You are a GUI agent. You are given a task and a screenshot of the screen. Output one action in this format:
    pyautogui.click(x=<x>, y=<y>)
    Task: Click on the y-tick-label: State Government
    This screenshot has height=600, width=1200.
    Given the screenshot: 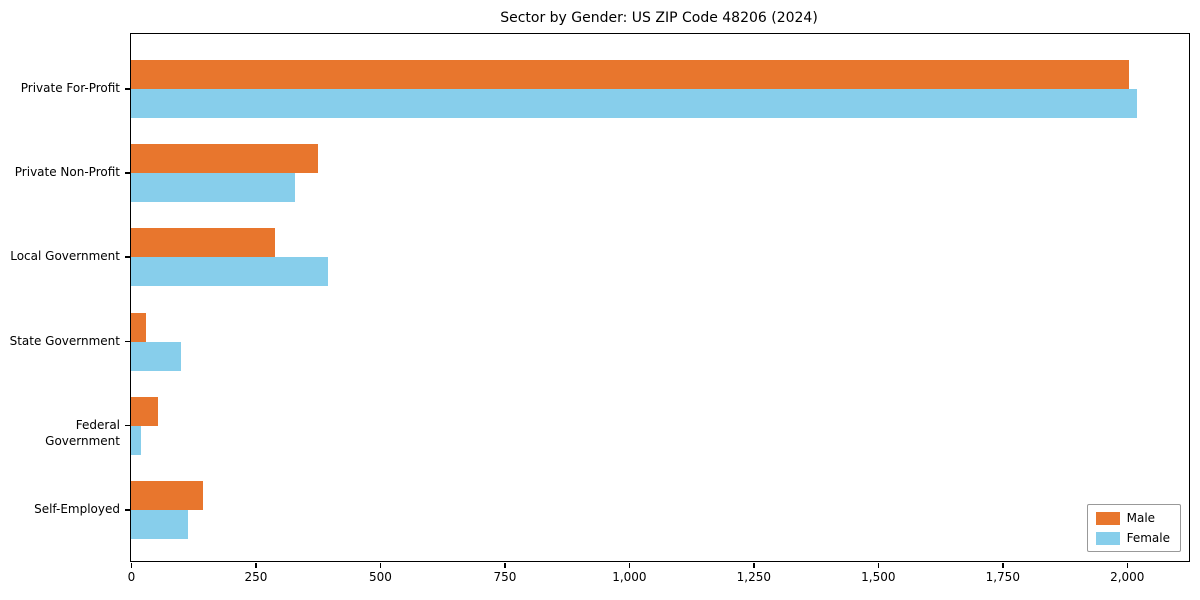 What is the action you would take?
    pyautogui.click(x=64, y=340)
    